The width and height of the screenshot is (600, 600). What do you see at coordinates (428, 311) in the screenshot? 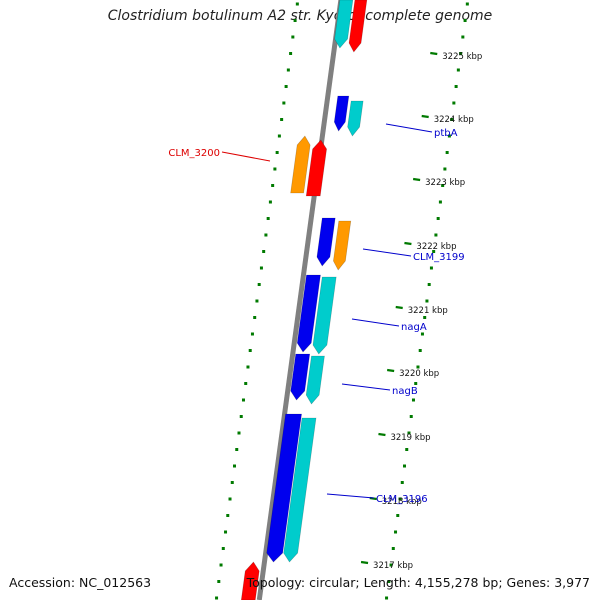
I see `tick-label: 3221 kbp` at bounding box center [428, 311].